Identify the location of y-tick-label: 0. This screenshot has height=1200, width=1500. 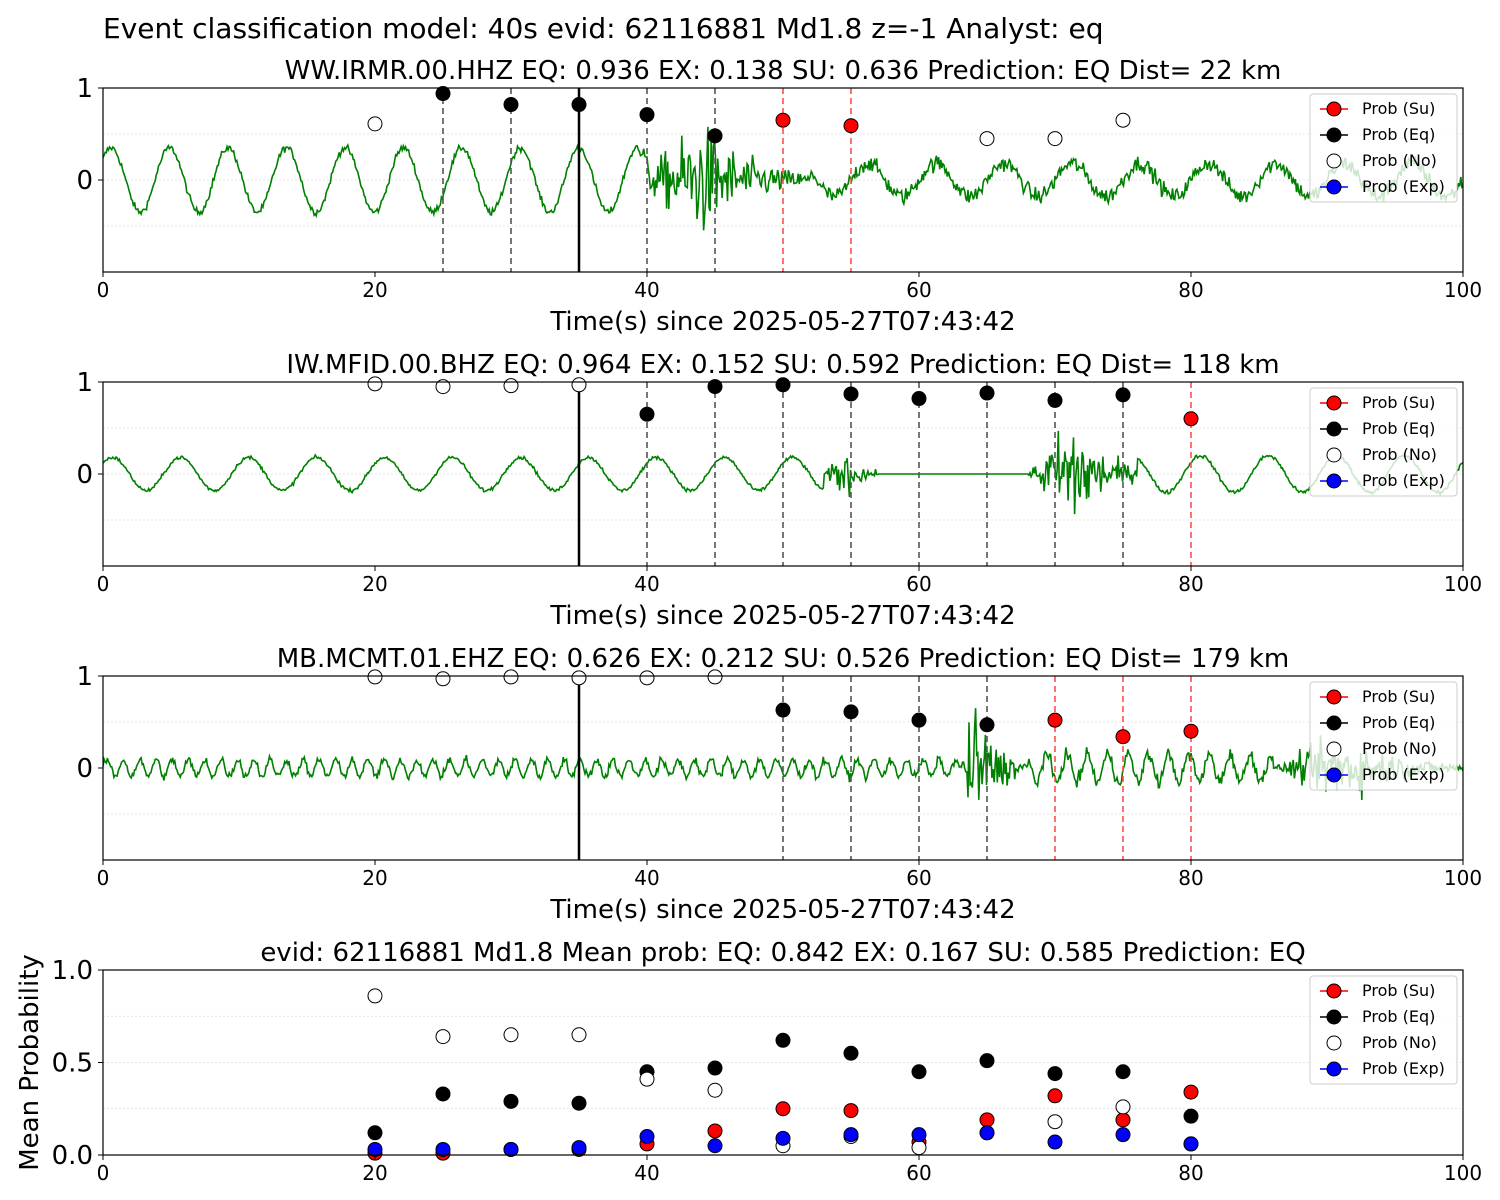
(84, 181).